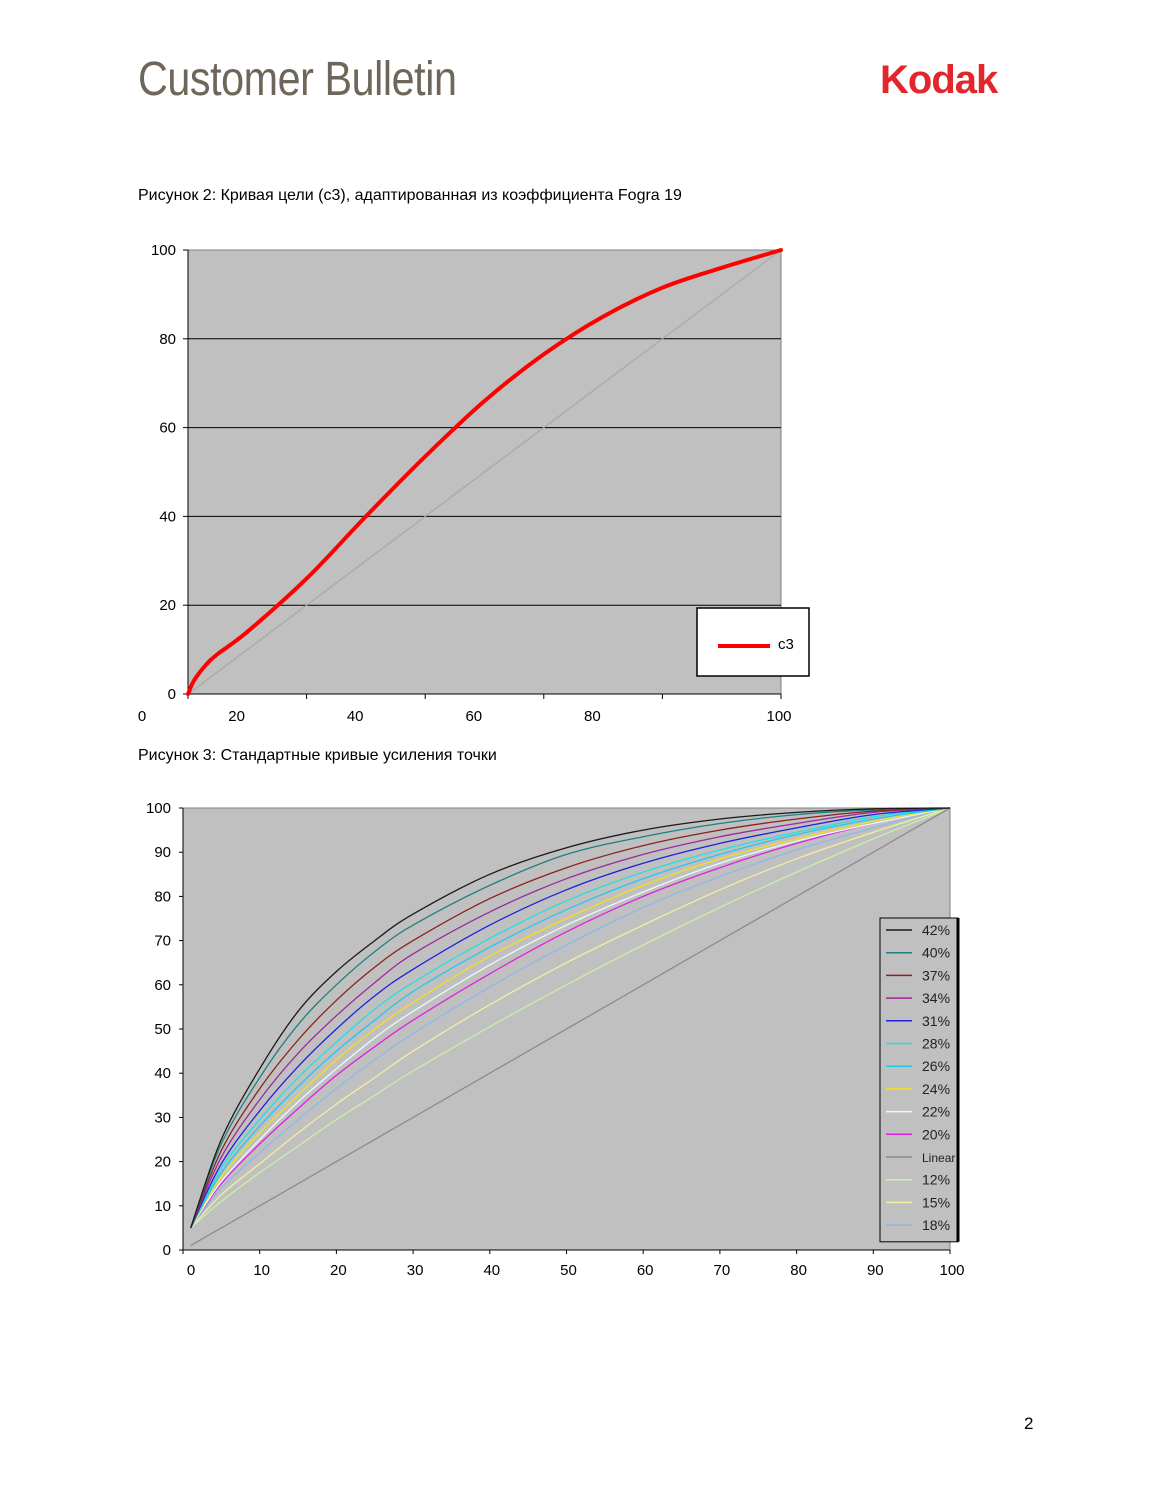  I want to click on legend-label-34pct: 34%, so click(936, 998).